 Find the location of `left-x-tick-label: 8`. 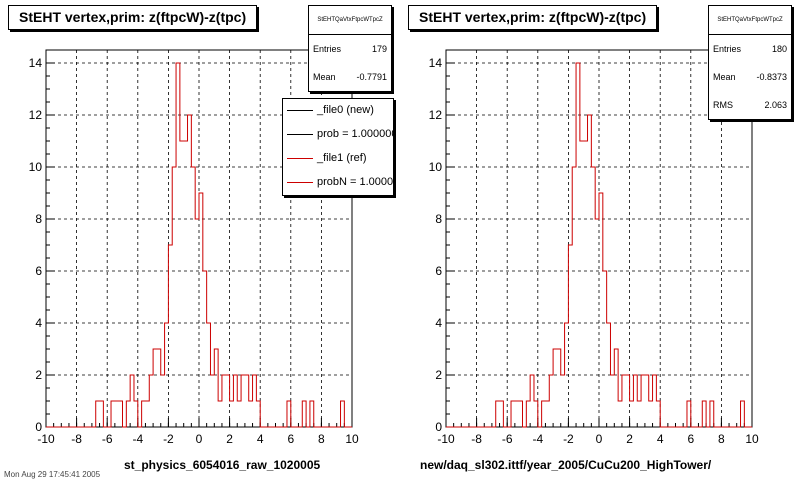

left-x-tick-label: 8 is located at coordinates (321, 439).